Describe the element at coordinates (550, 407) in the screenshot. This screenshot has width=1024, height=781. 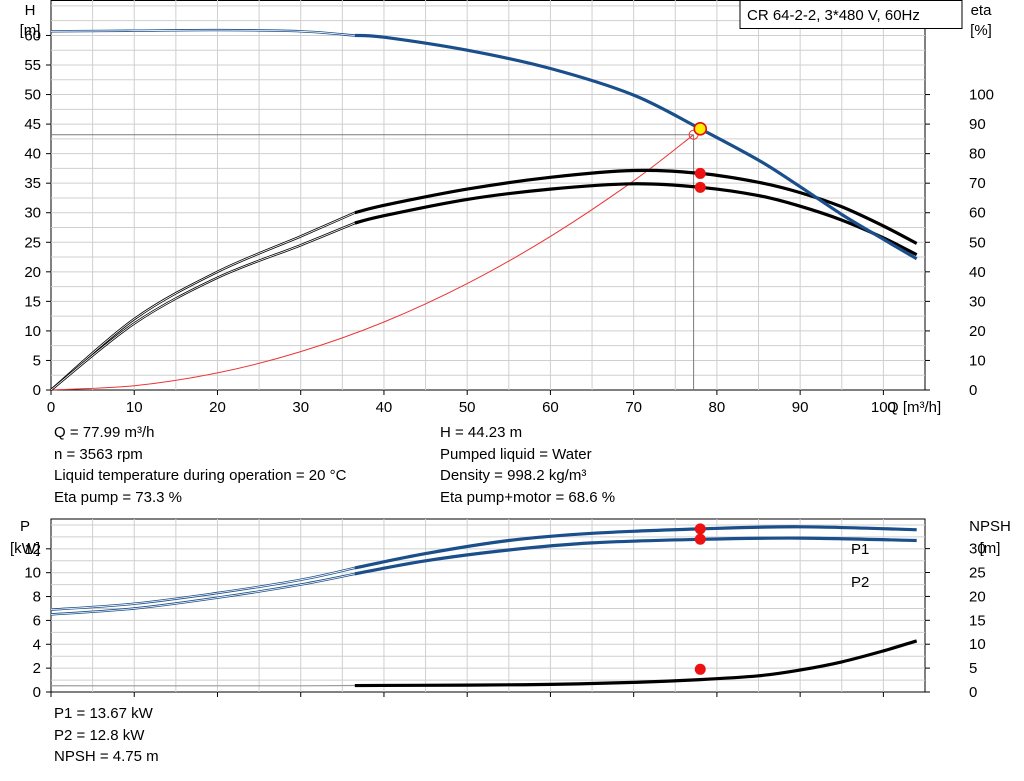
I see `x-tick-label: 60` at that location.